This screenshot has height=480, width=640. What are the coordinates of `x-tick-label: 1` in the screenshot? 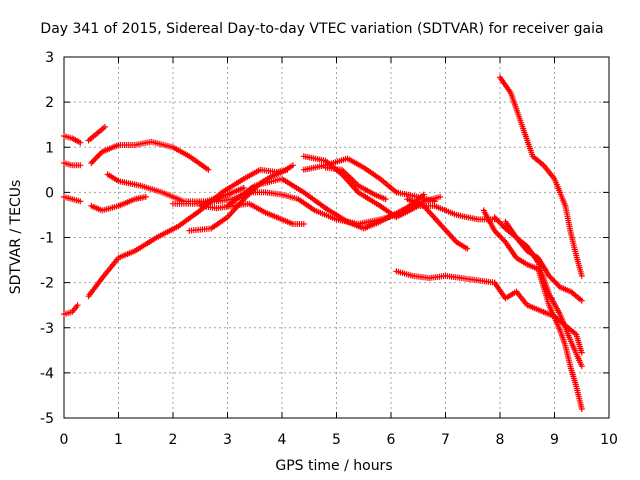 It's located at (118, 440).